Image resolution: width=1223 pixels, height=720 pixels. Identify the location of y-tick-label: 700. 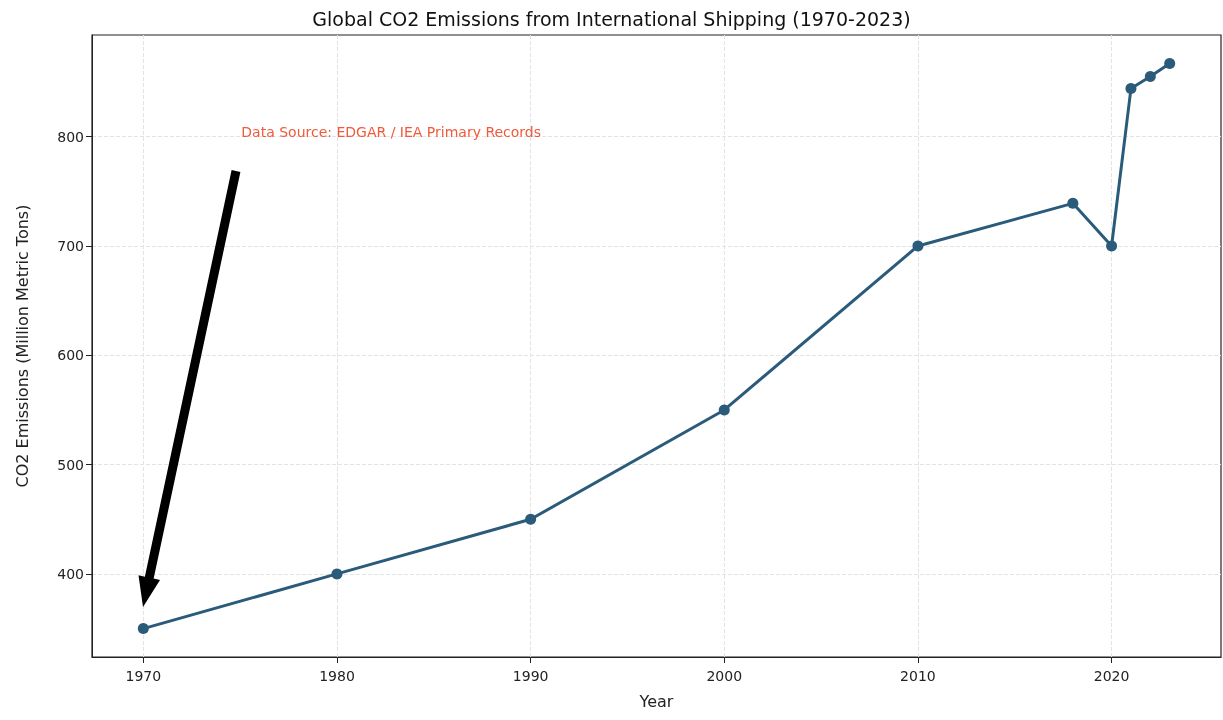
(70, 245).